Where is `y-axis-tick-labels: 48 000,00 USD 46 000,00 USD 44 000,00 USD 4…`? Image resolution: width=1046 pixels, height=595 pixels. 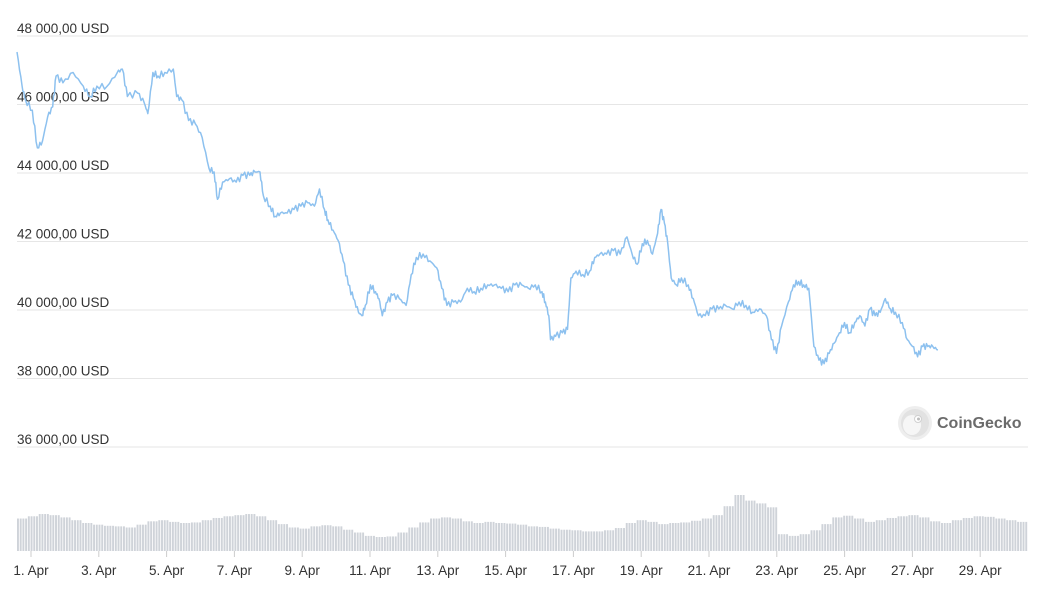 y-axis-tick-labels: 48 000,00 USD 46 000,00 USD 44 000,00 USD 4… is located at coordinates (63, 234).